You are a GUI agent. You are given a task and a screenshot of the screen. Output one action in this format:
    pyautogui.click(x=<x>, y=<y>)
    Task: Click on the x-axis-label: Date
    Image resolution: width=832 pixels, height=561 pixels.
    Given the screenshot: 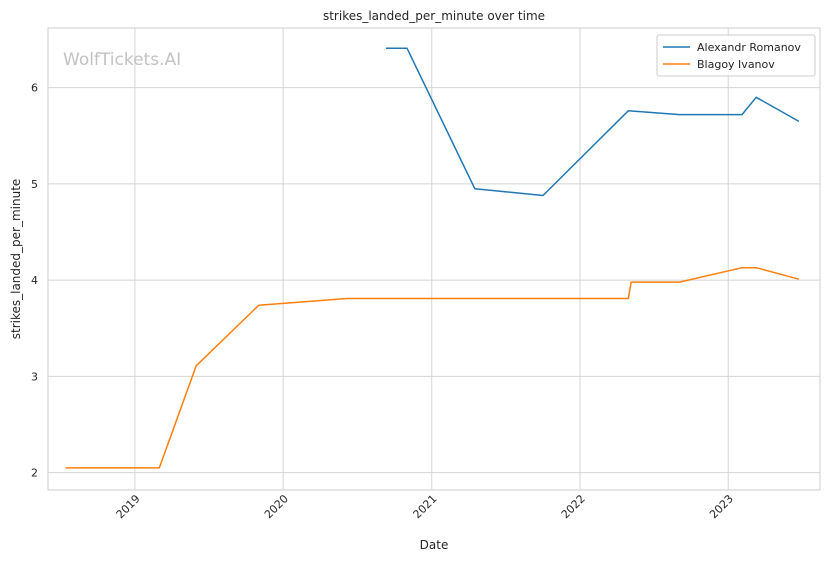 What is the action you would take?
    pyautogui.click(x=434, y=545)
    